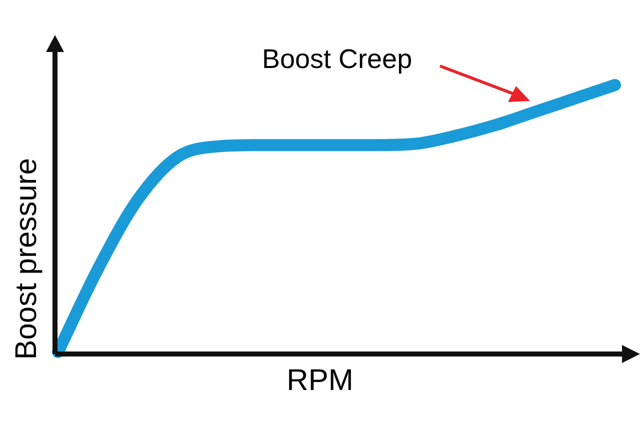 Image resolution: width=640 pixels, height=427 pixels. I want to click on x-axis-title: RPM, so click(320, 381).